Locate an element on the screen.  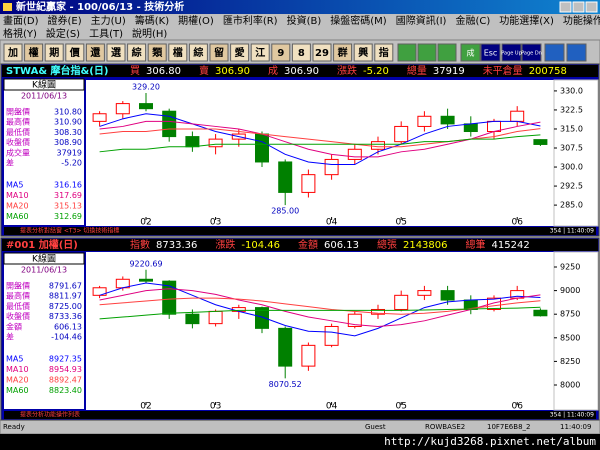
header-label: 未平倉量 is located at coordinates (503, 70).